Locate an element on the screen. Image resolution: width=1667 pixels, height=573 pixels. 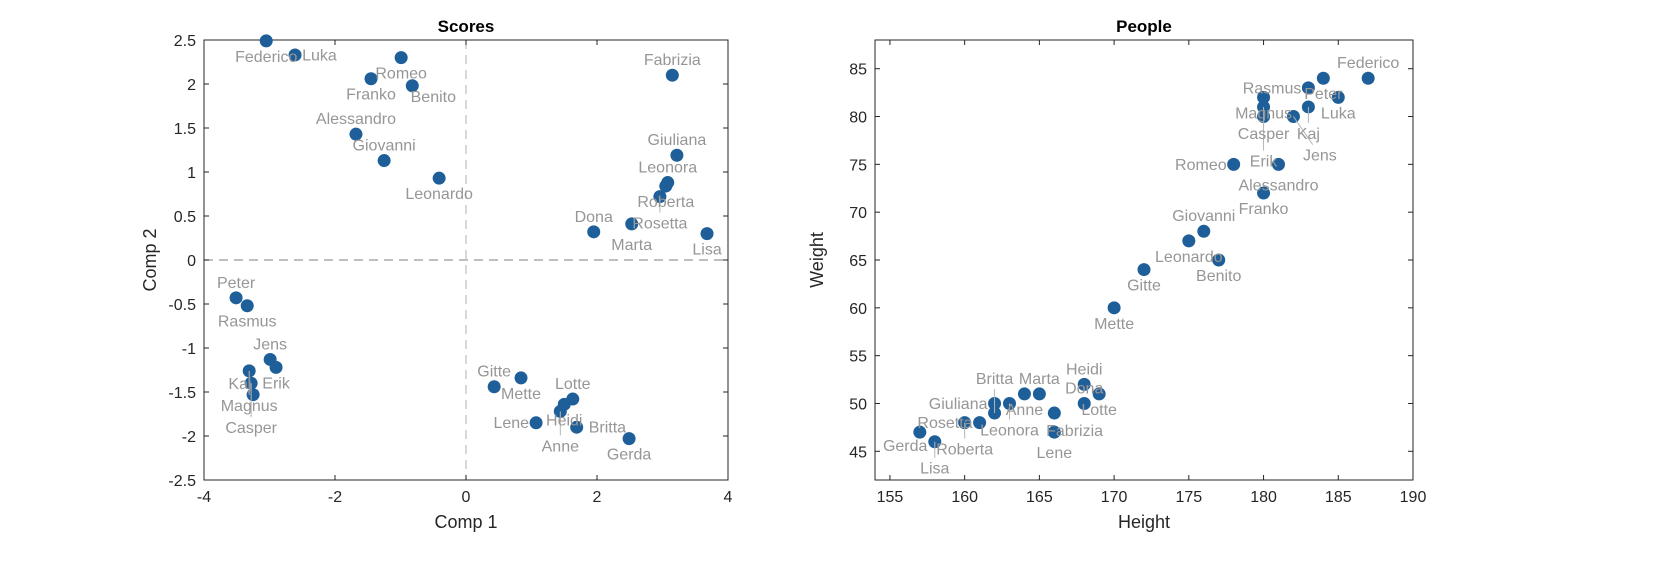
data-point-kaj is located at coordinates (253, 395).